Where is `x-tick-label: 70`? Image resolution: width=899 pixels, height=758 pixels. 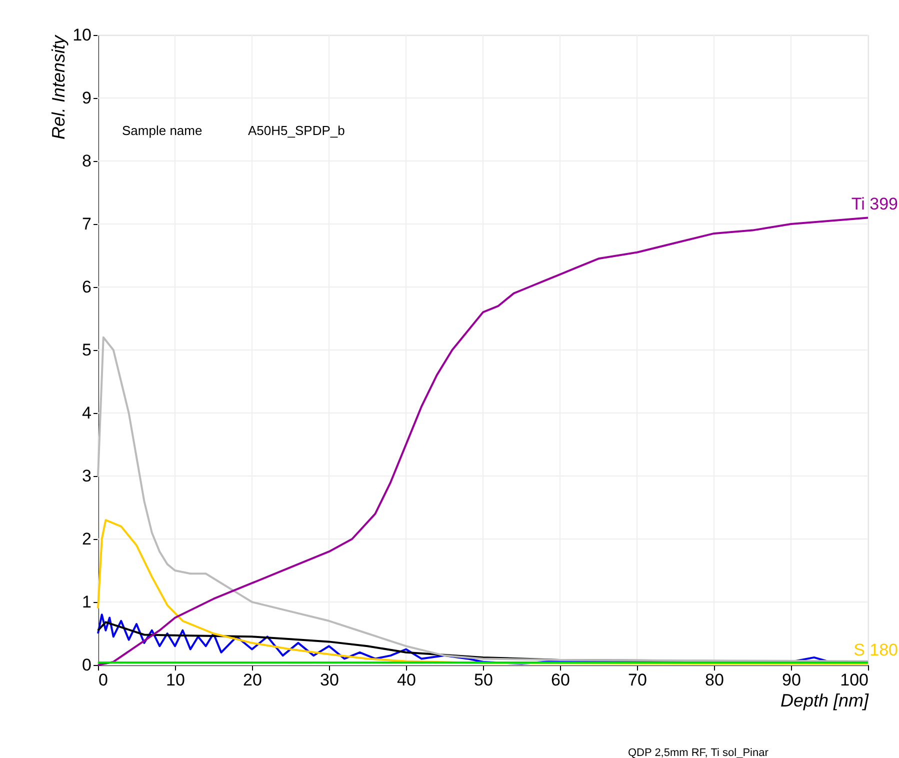 x-tick-label: 70 is located at coordinates (637, 680).